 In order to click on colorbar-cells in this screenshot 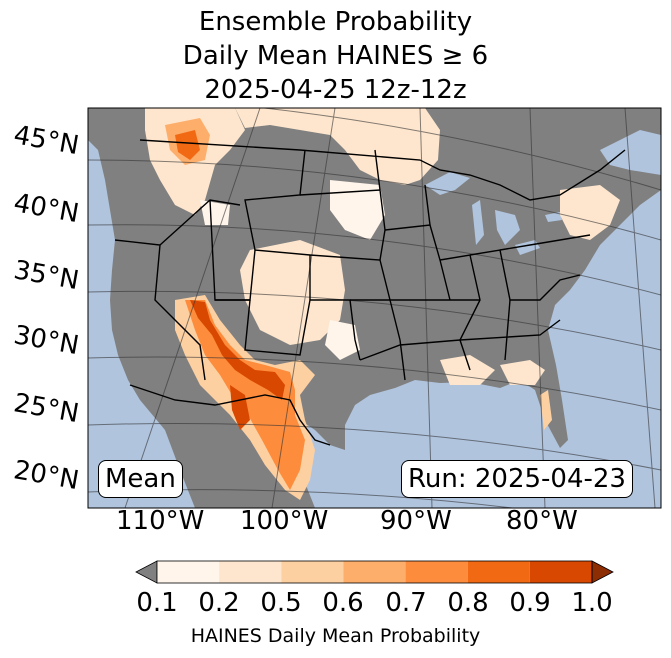, I will do `click(374, 572)`.